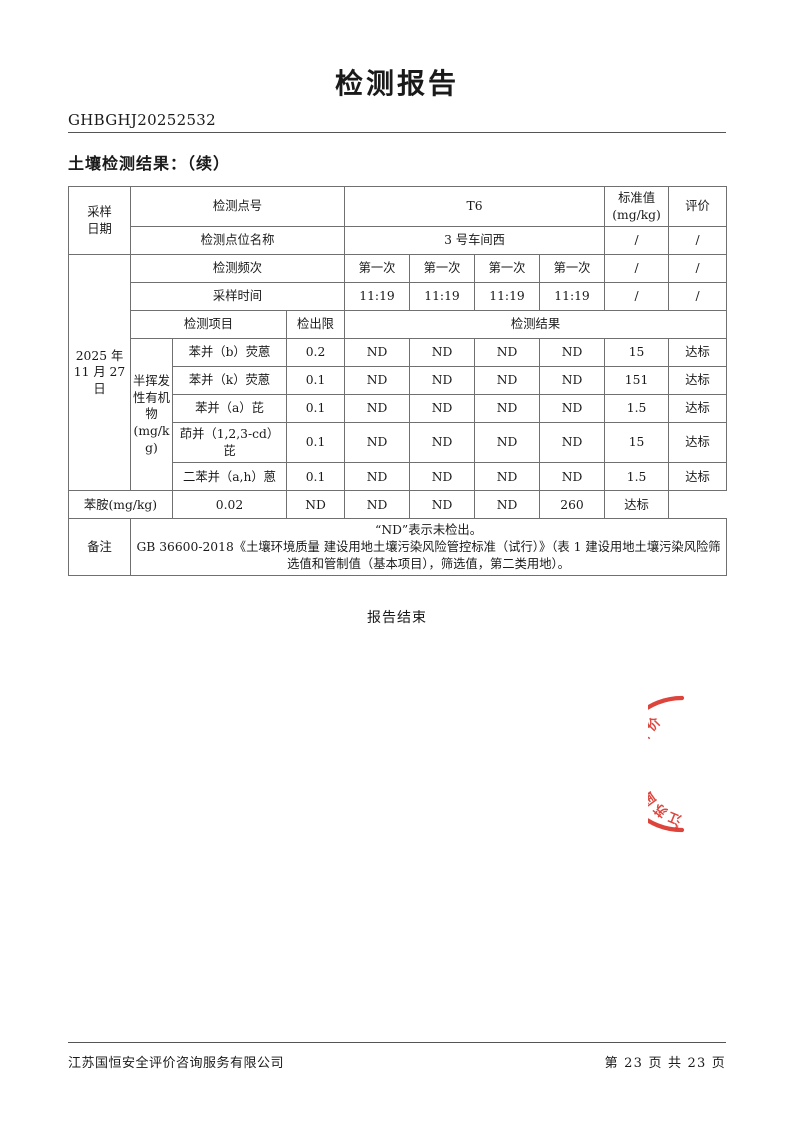 This screenshot has width=794, height=1123. What do you see at coordinates (698, 241) in the screenshot?
I see `evaluation-point-name: /` at bounding box center [698, 241].